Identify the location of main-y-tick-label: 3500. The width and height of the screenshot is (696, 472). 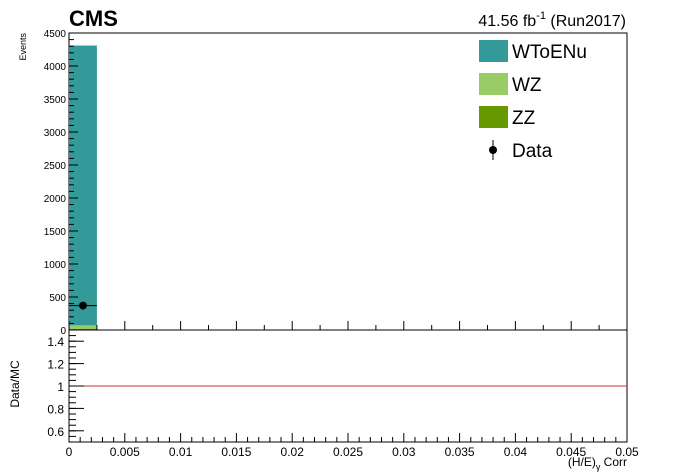
(55, 100).